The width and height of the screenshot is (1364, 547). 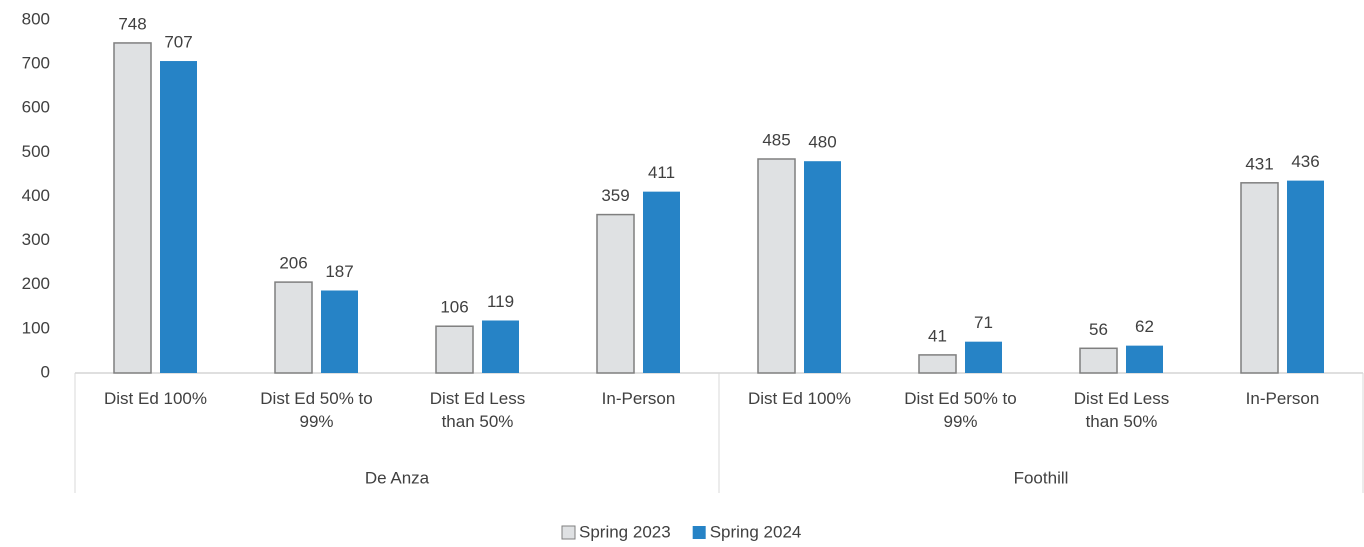 What do you see at coordinates (36, 239) in the screenshot?
I see `y-tick-label: 300` at bounding box center [36, 239].